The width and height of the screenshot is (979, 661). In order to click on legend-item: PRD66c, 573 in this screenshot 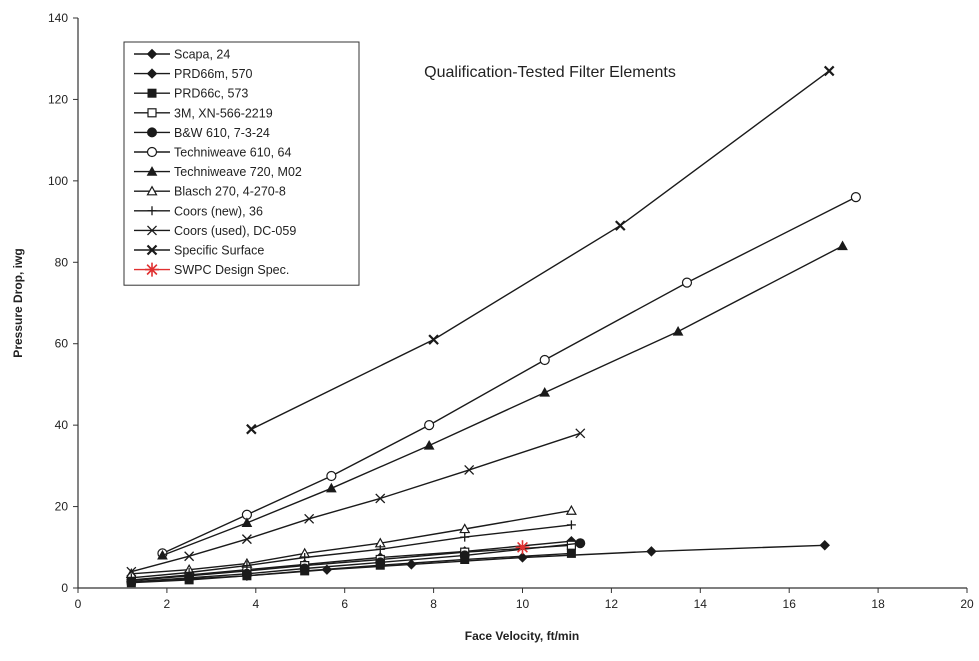, I will do `click(191, 94)`.